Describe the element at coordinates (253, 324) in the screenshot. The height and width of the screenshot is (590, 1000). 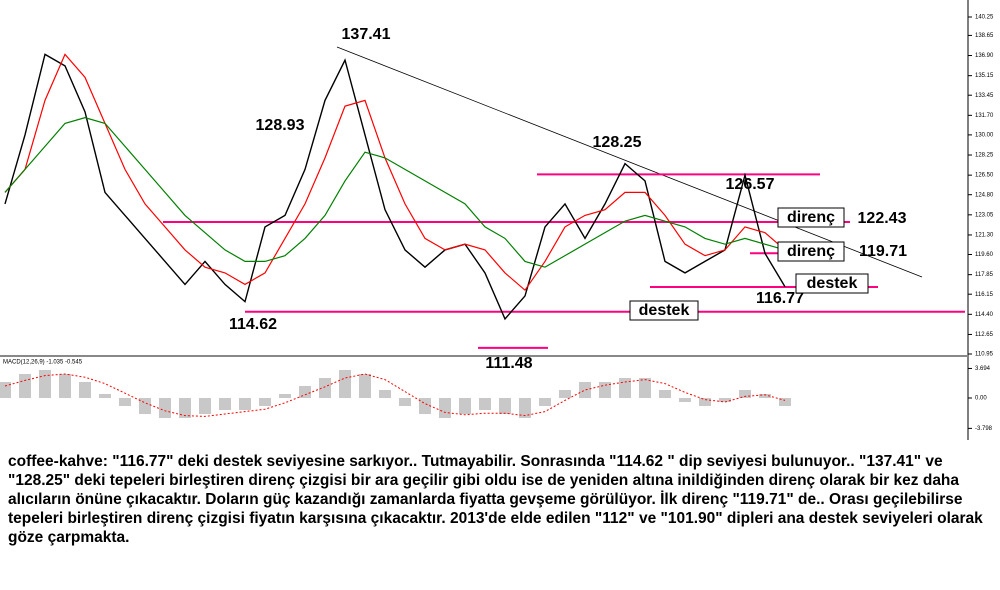
I see `annotation: 114.62` at that location.